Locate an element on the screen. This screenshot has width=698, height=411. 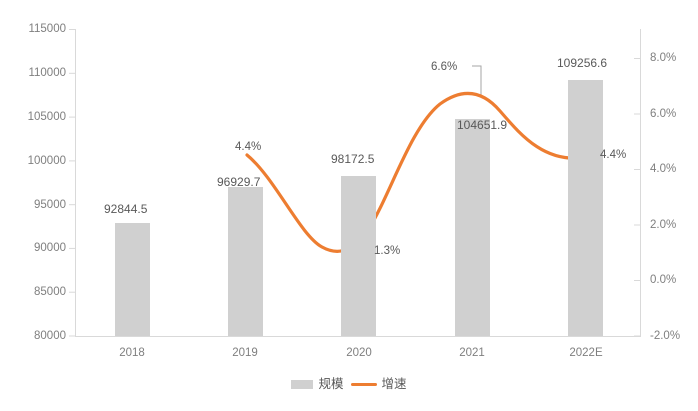
bar-value-label-2021: 104651.9 is located at coordinates (482, 125).